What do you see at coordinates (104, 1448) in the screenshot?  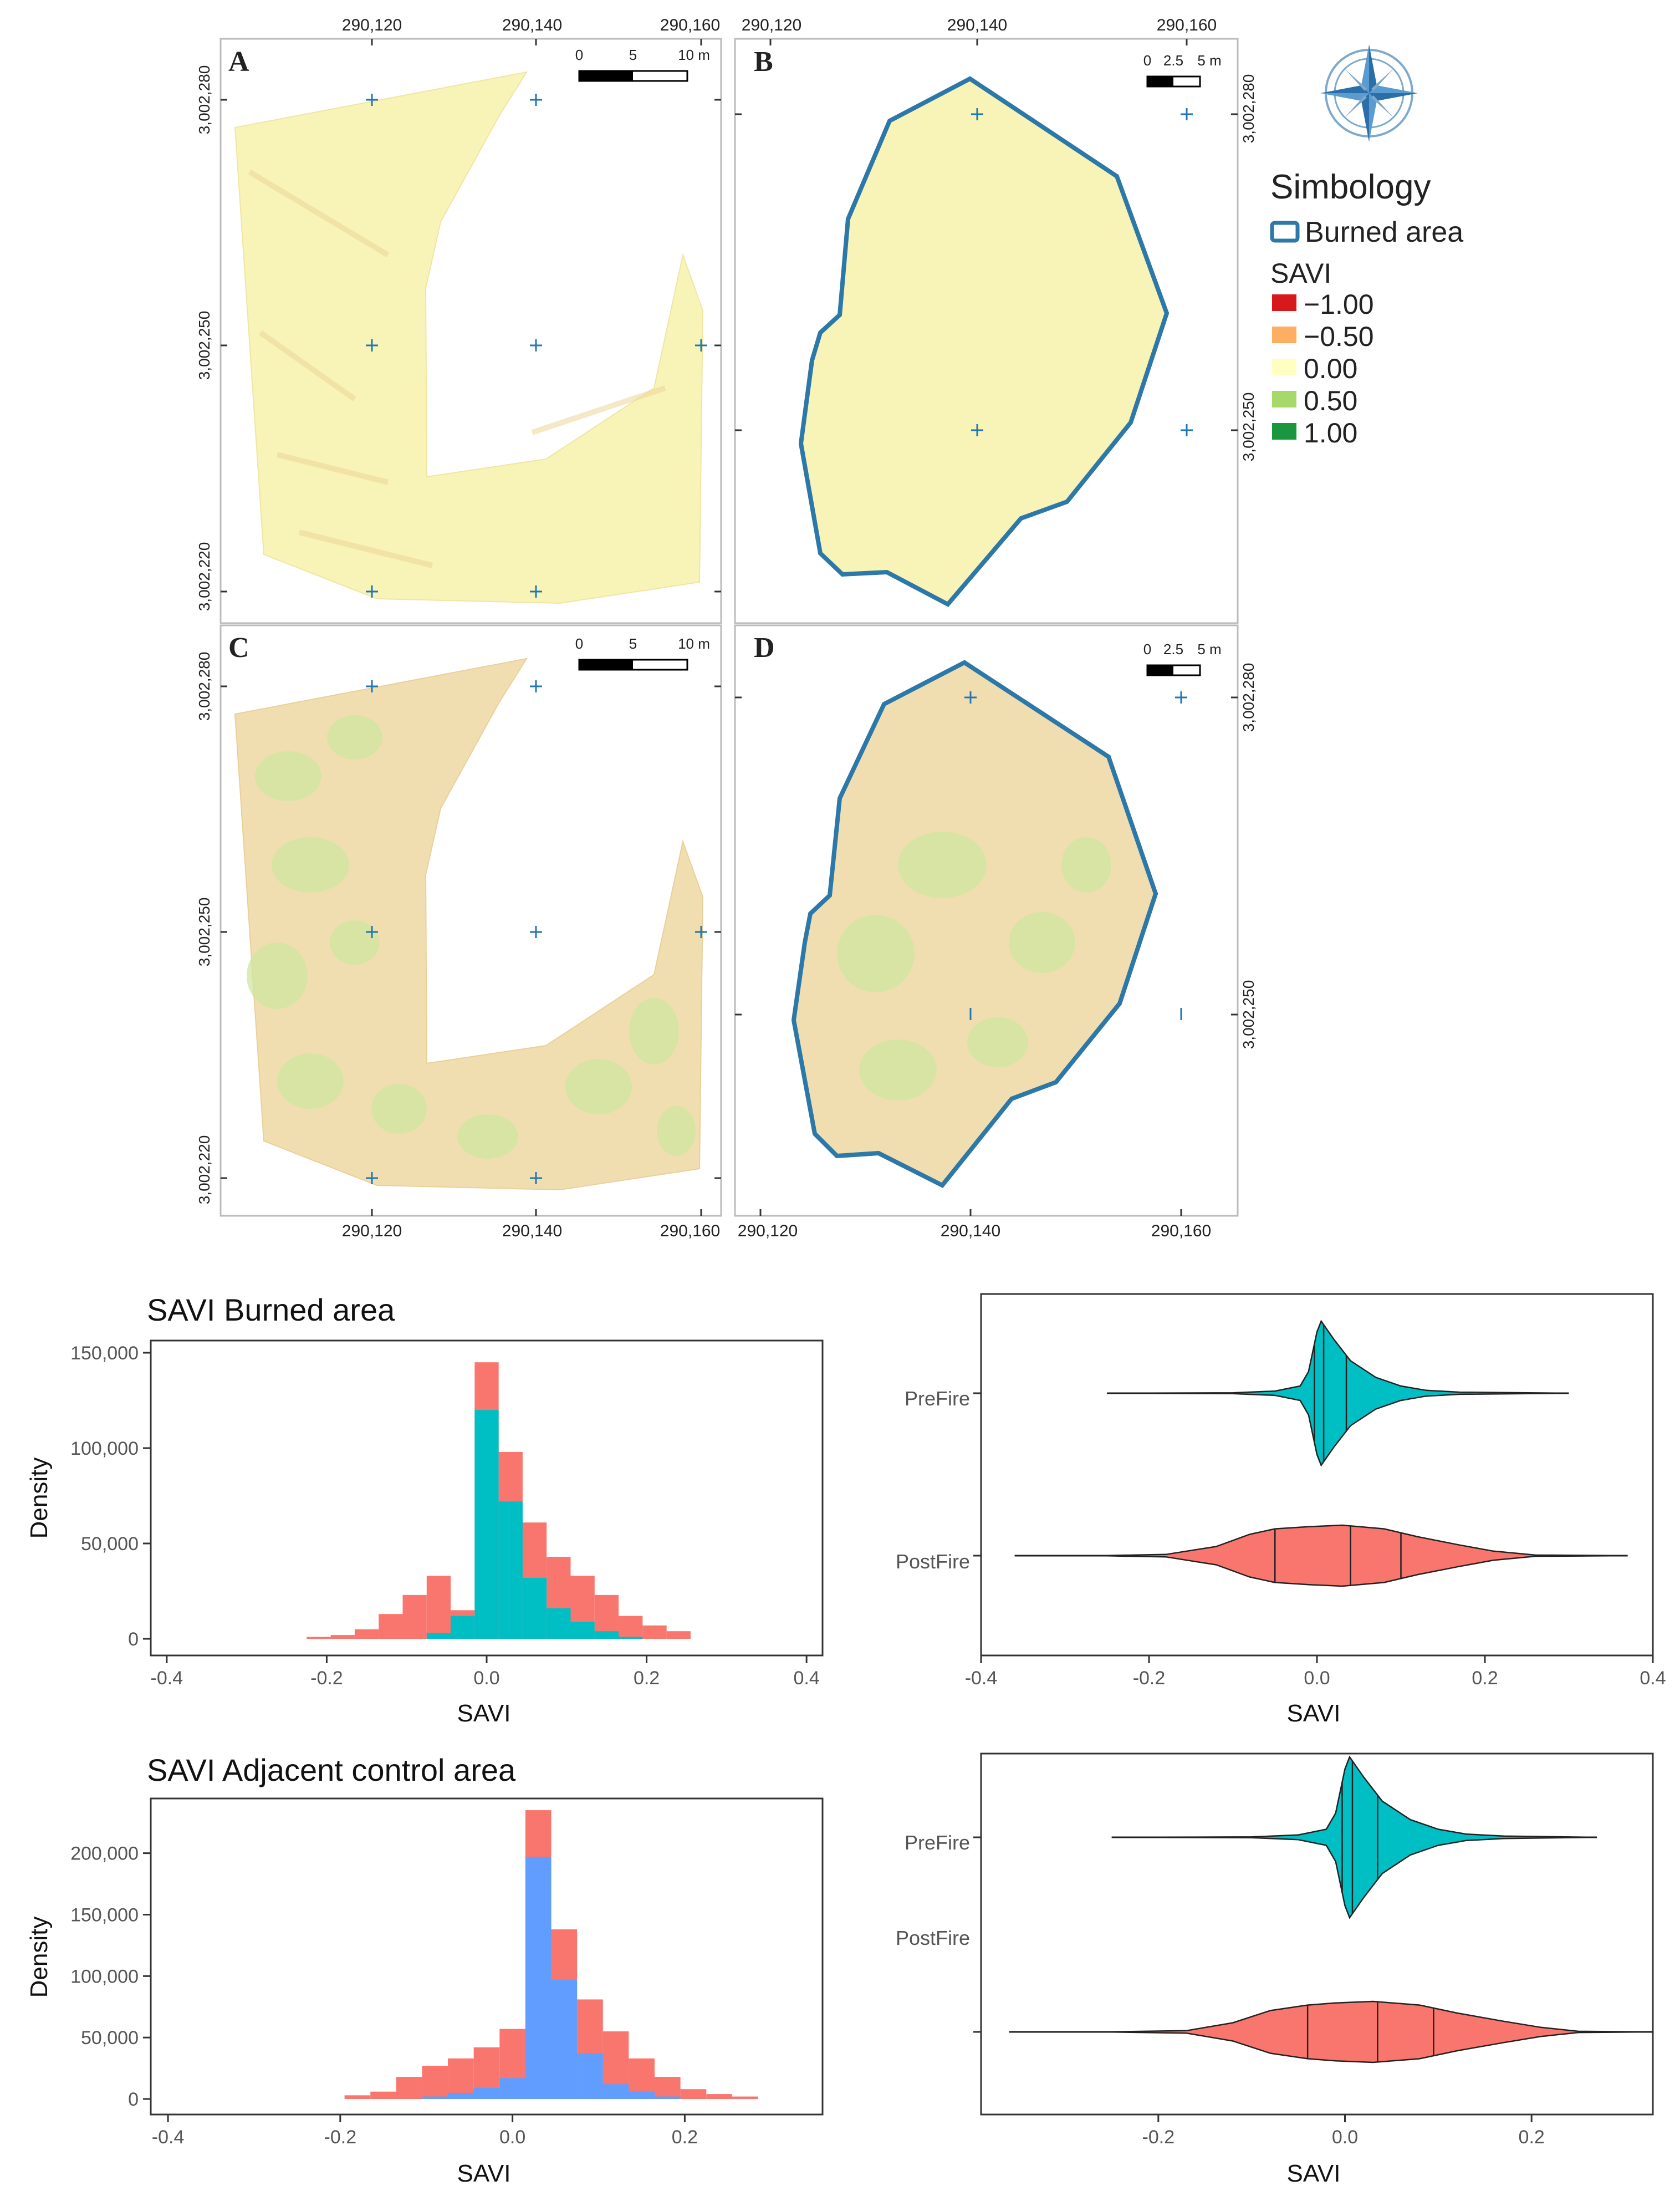 I see `hist0-ytick-label-2: 100,000` at bounding box center [104, 1448].